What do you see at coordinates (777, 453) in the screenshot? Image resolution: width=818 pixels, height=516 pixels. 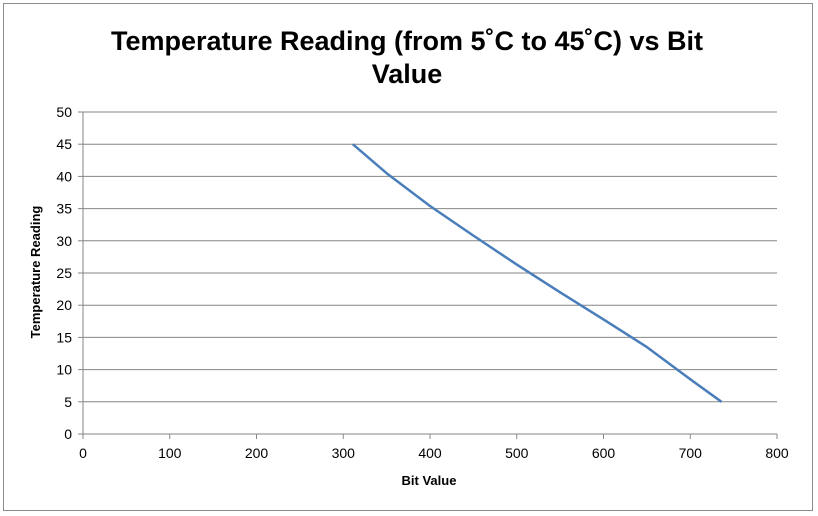 I see `x-tick-label-800: 800` at bounding box center [777, 453].